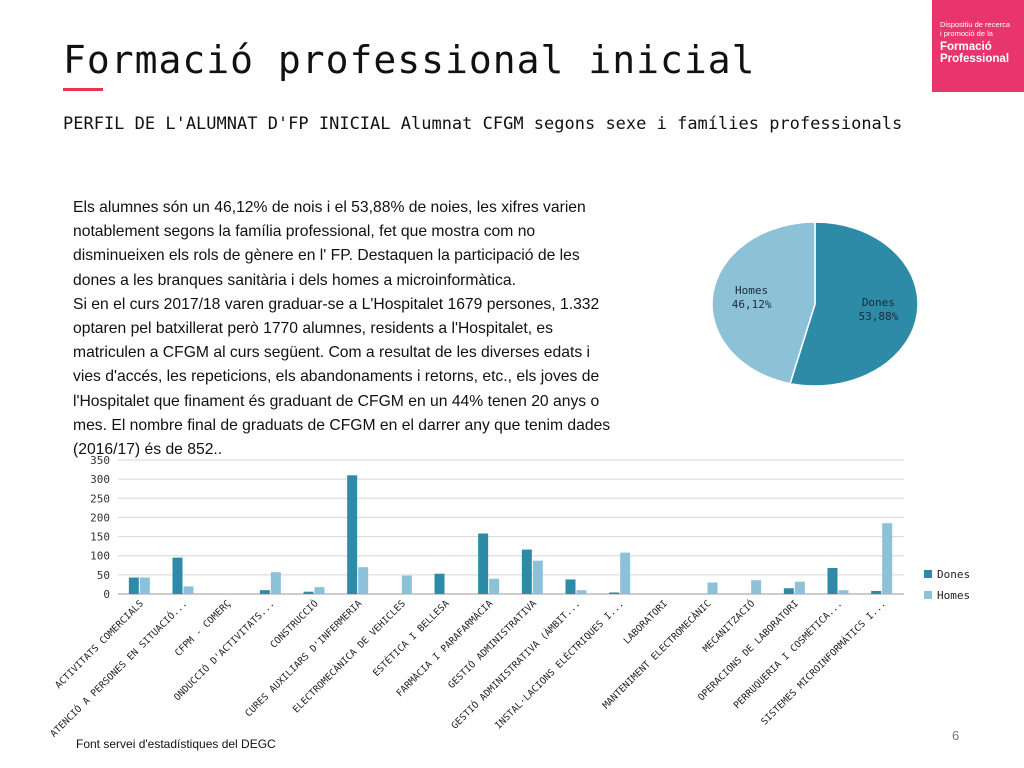 The width and height of the screenshot is (1024, 768). I want to click on y-tick-label: 300, so click(100, 479).